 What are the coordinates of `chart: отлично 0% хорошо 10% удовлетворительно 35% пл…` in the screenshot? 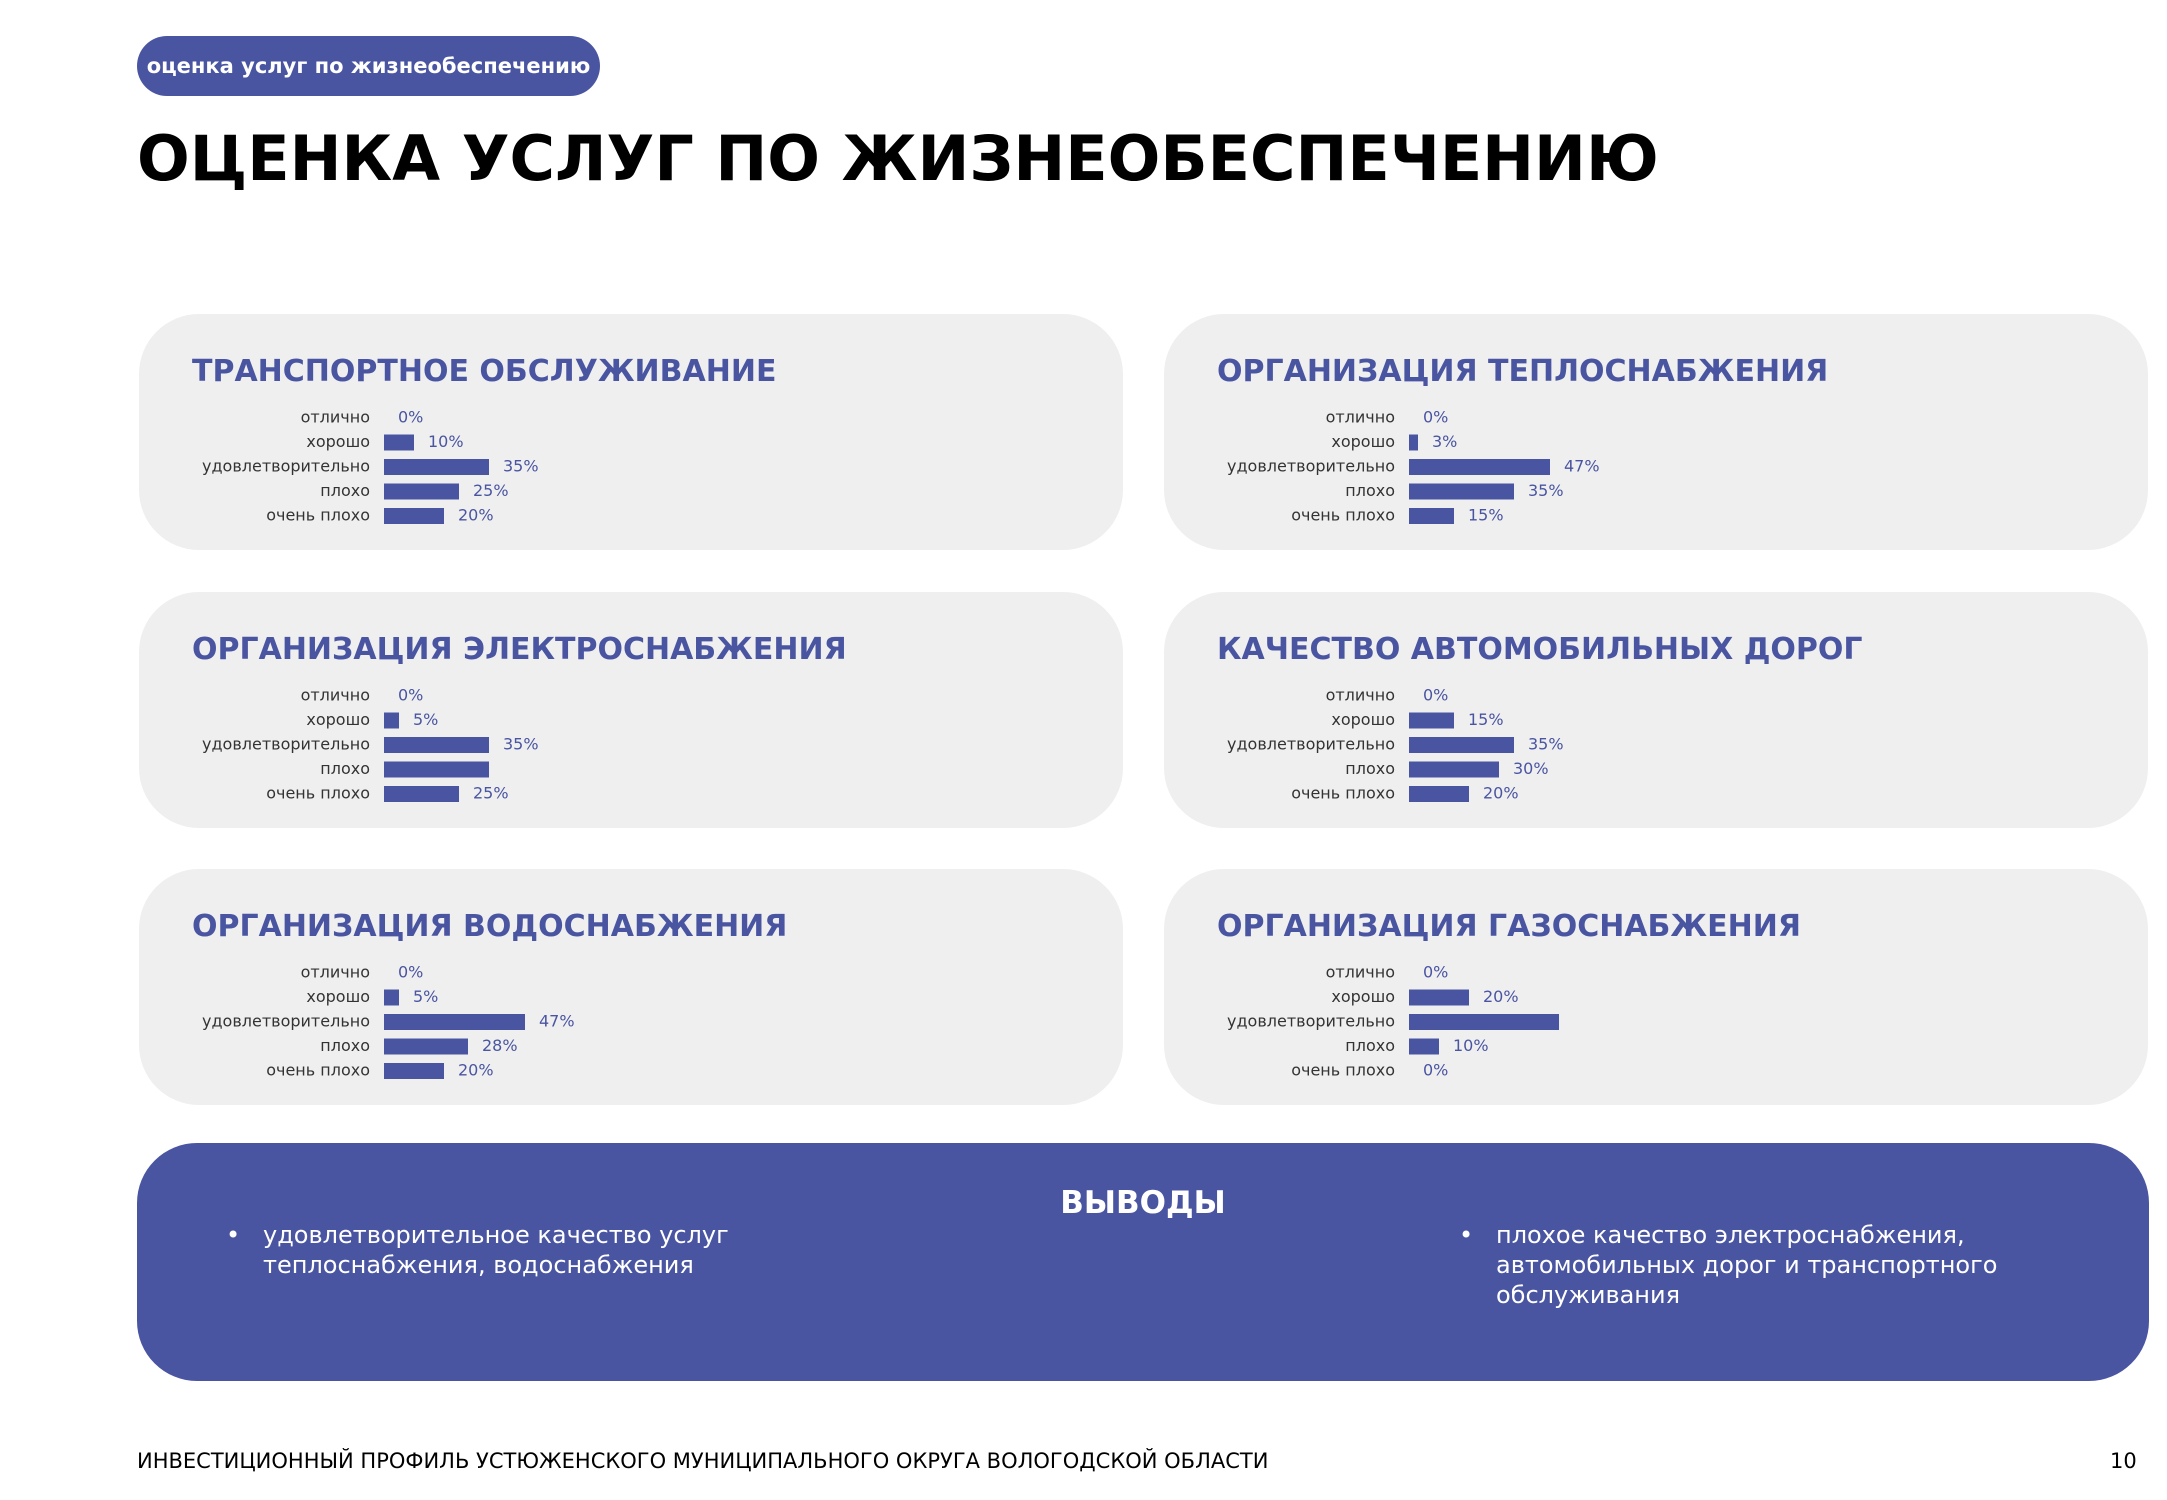 It's located at (370, 466).